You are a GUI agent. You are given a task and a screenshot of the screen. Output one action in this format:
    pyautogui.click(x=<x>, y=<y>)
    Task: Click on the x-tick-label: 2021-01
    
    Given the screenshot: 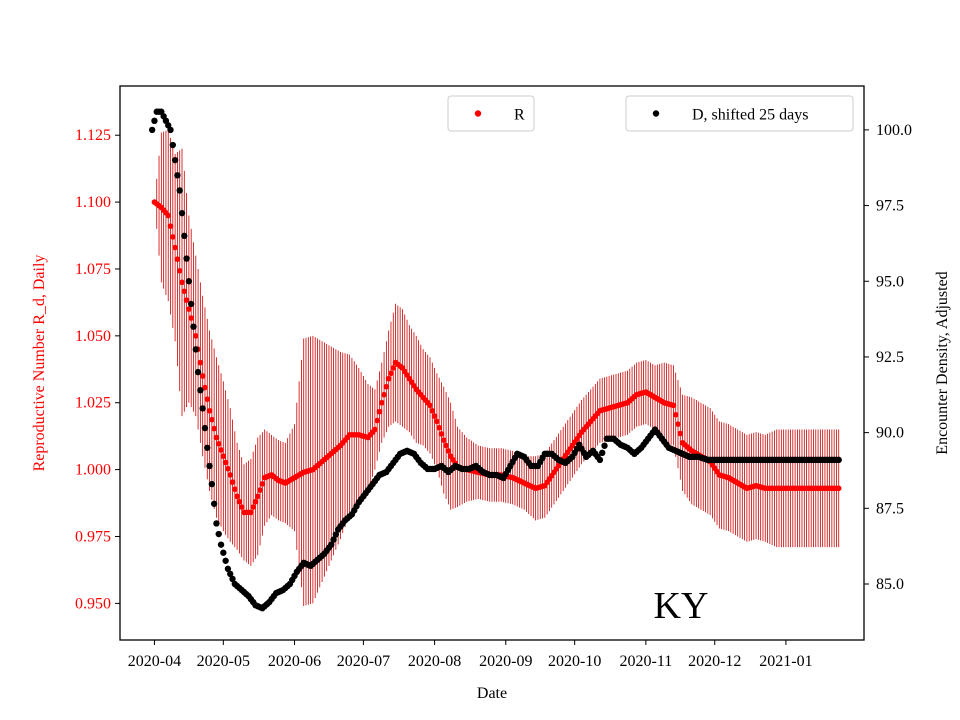 What is the action you would take?
    pyautogui.click(x=785, y=661)
    